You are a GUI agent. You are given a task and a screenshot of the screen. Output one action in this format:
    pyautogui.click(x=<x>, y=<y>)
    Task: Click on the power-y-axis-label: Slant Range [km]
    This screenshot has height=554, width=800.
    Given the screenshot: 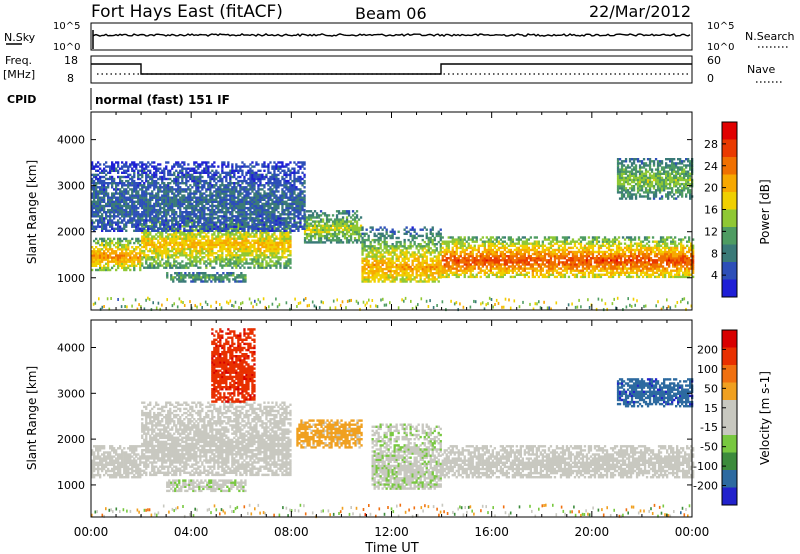 What is the action you would take?
    pyautogui.click(x=32, y=212)
    